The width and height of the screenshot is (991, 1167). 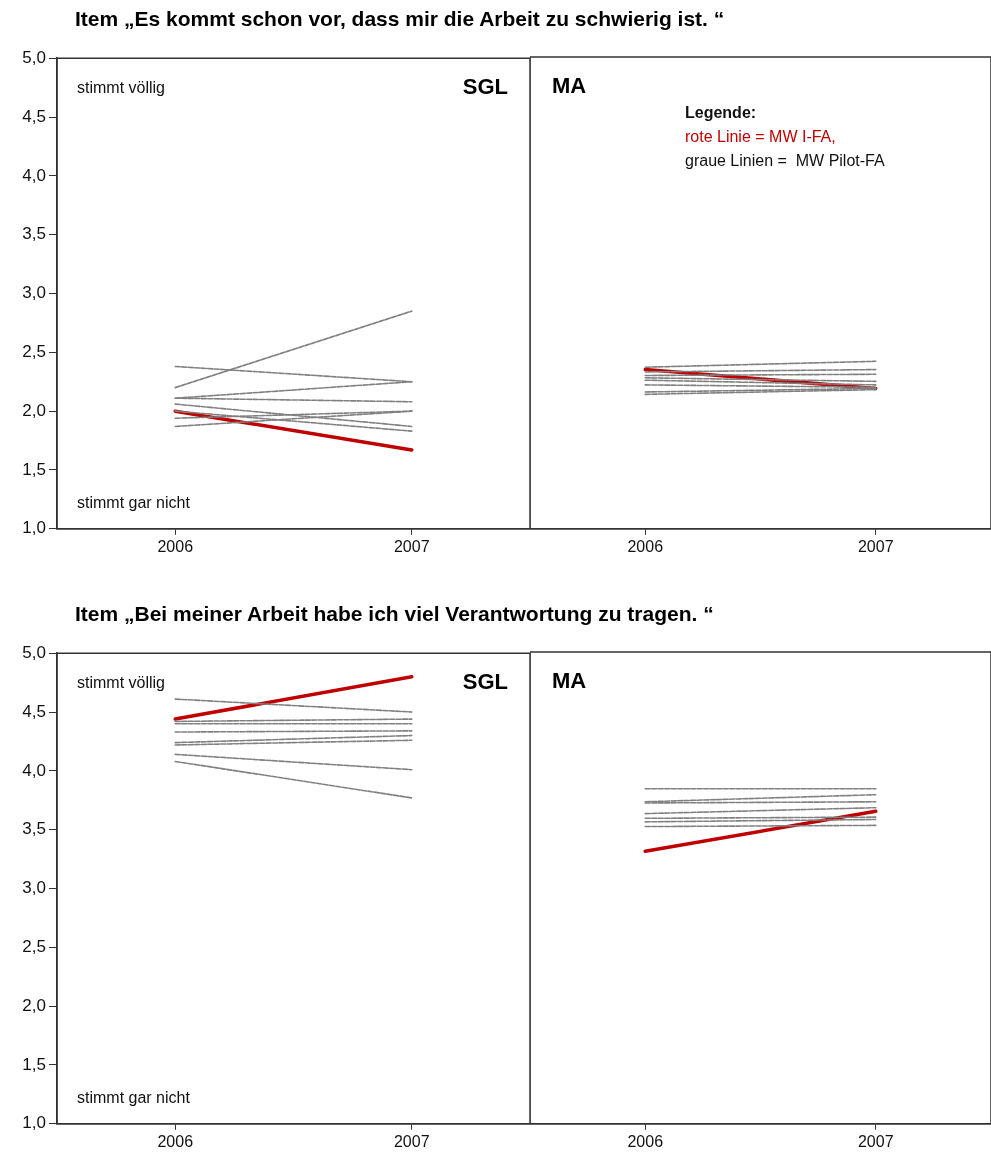 What do you see at coordinates (394, 614) in the screenshot?
I see `chart-title: Item „Bei meiner Arbeit habe ich viel Verantwortung zu tragen. “` at bounding box center [394, 614].